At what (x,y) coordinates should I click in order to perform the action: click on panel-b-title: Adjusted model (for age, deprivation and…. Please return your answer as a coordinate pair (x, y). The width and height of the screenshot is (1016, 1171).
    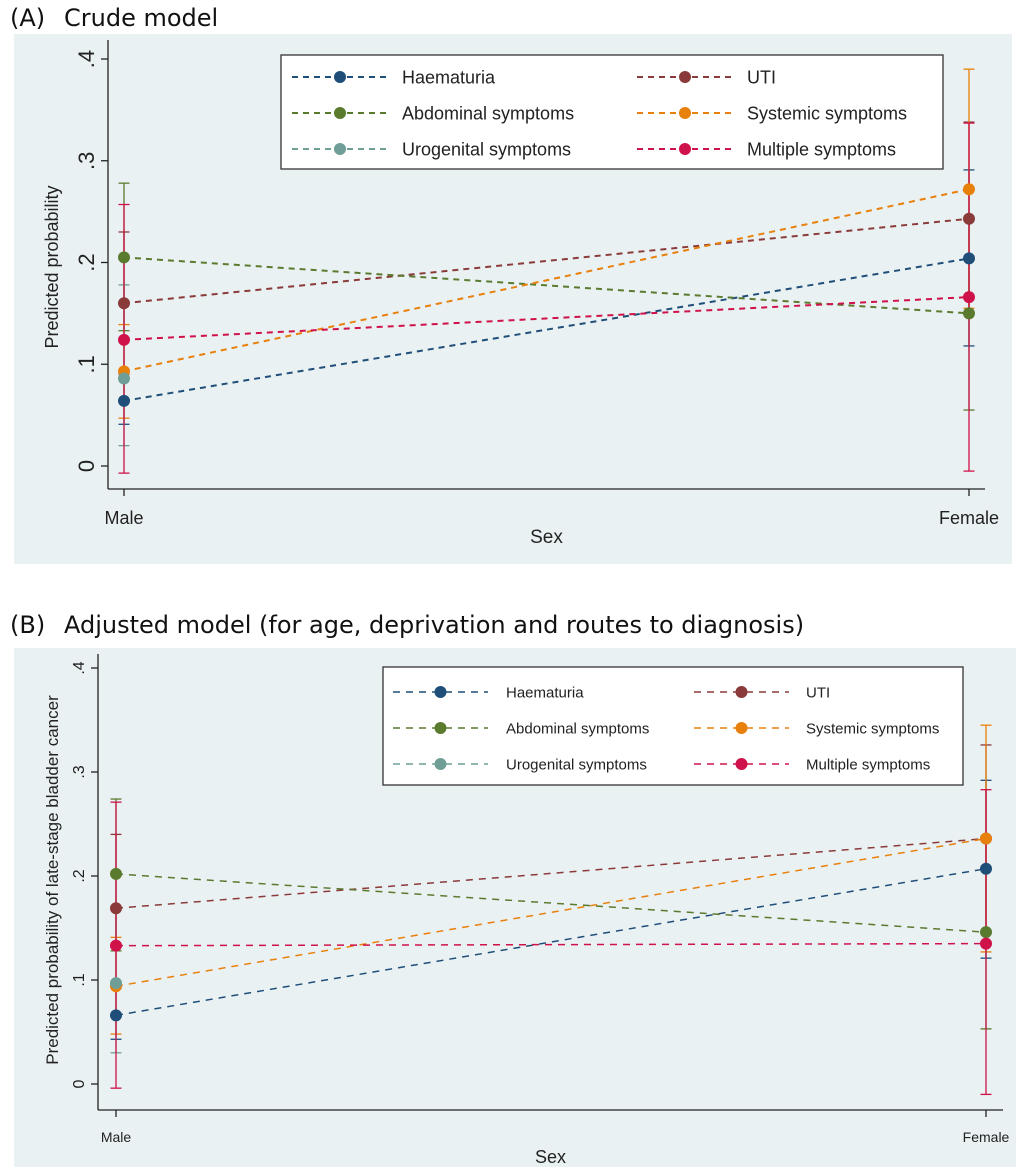
    Looking at the image, I should click on (434, 625).